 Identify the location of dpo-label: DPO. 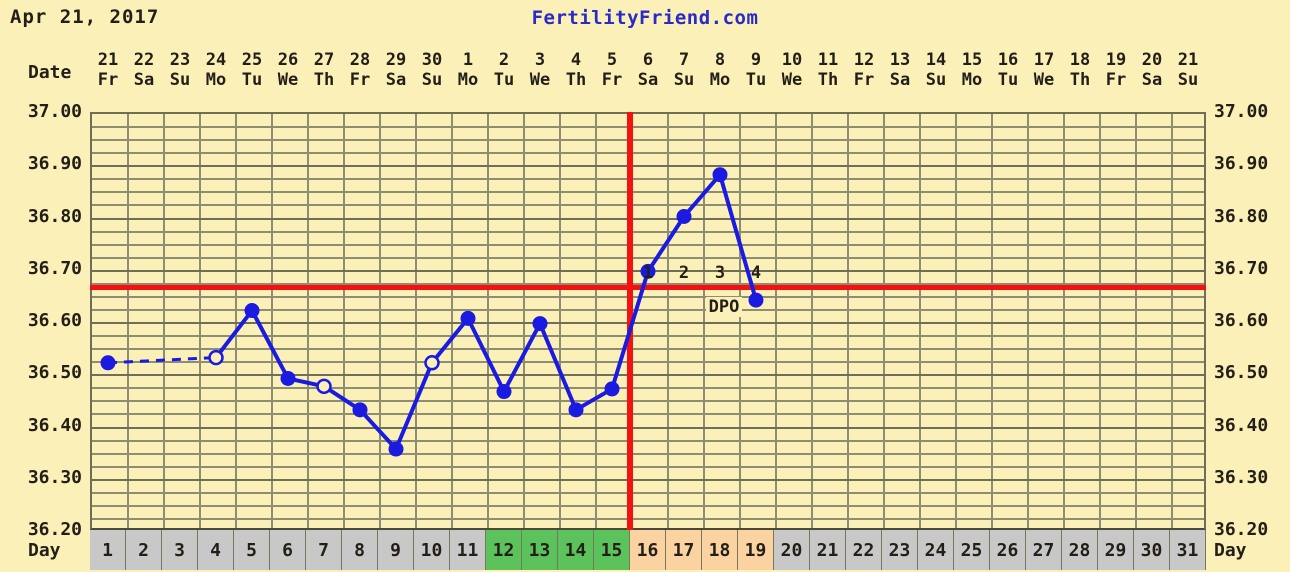
(724, 307).